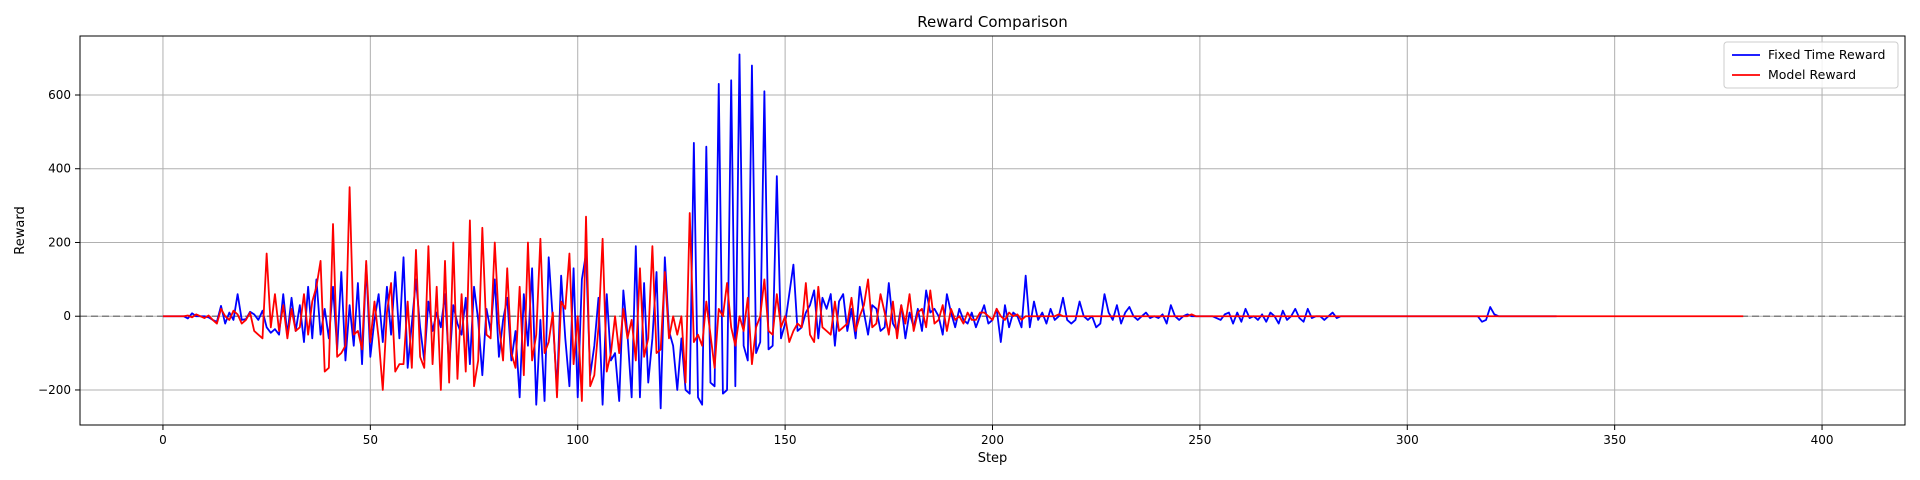 Image resolution: width=1920 pixels, height=480 pixels. Describe the element at coordinates (1407, 440) in the screenshot. I see `x-tick-label: 300` at that location.